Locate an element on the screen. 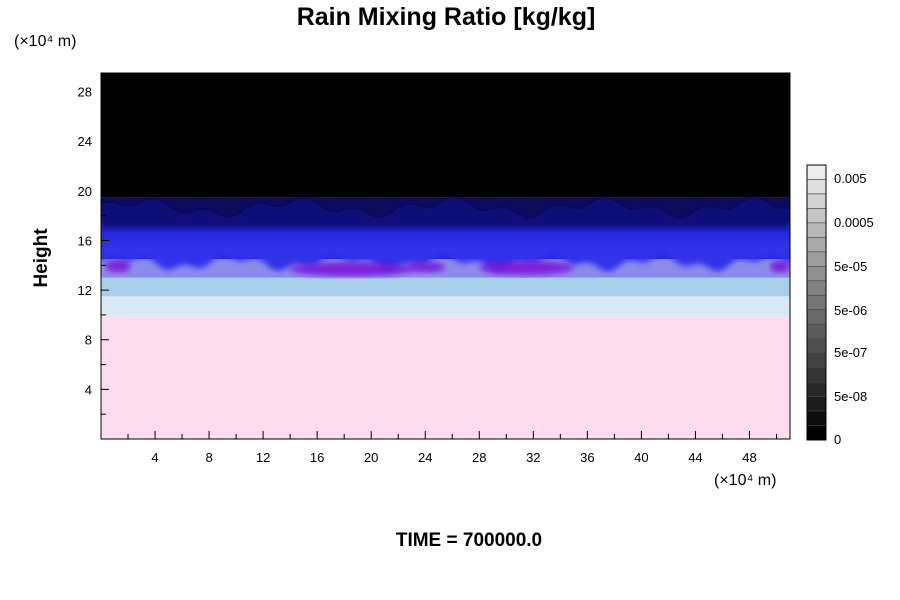 Image resolution: width=900 pixels, height=600 pixels. x-axis-unit: (×10⁴ m) is located at coordinates (745, 480).